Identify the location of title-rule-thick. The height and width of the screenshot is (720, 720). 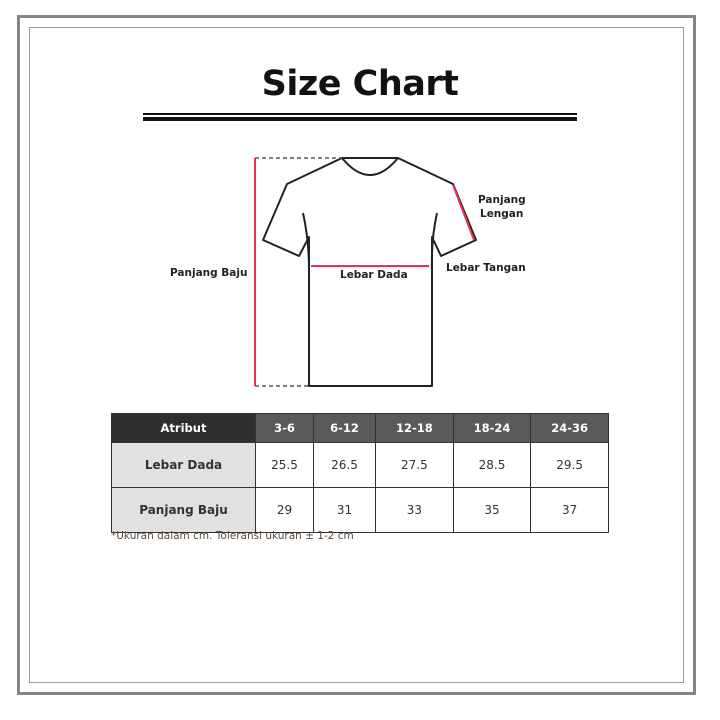
(360, 119).